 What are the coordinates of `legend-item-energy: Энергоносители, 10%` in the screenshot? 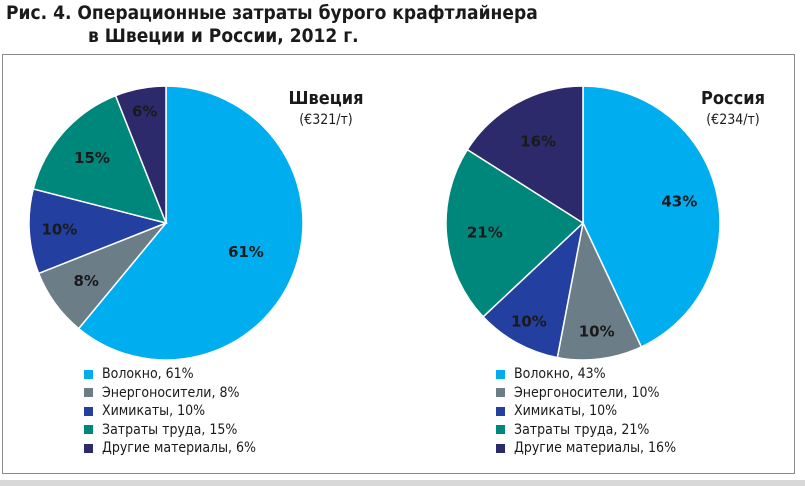 It's located at (586, 393).